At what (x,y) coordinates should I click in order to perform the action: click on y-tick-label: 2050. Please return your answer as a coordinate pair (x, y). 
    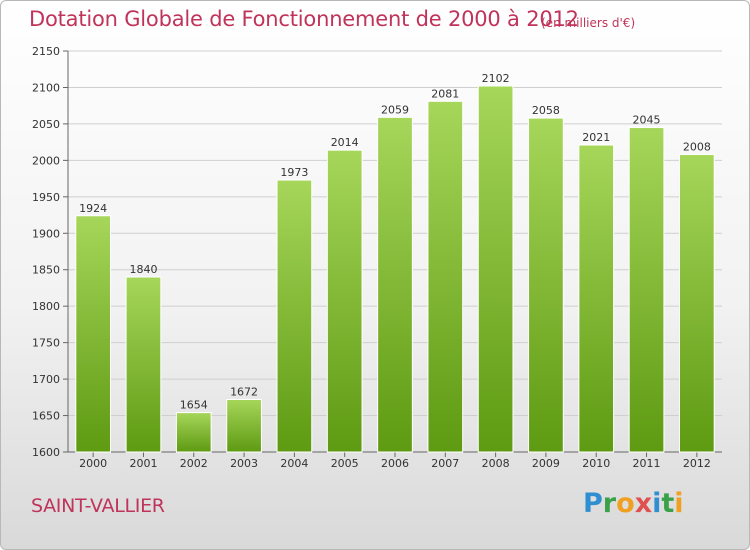
    Looking at the image, I should click on (46, 124).